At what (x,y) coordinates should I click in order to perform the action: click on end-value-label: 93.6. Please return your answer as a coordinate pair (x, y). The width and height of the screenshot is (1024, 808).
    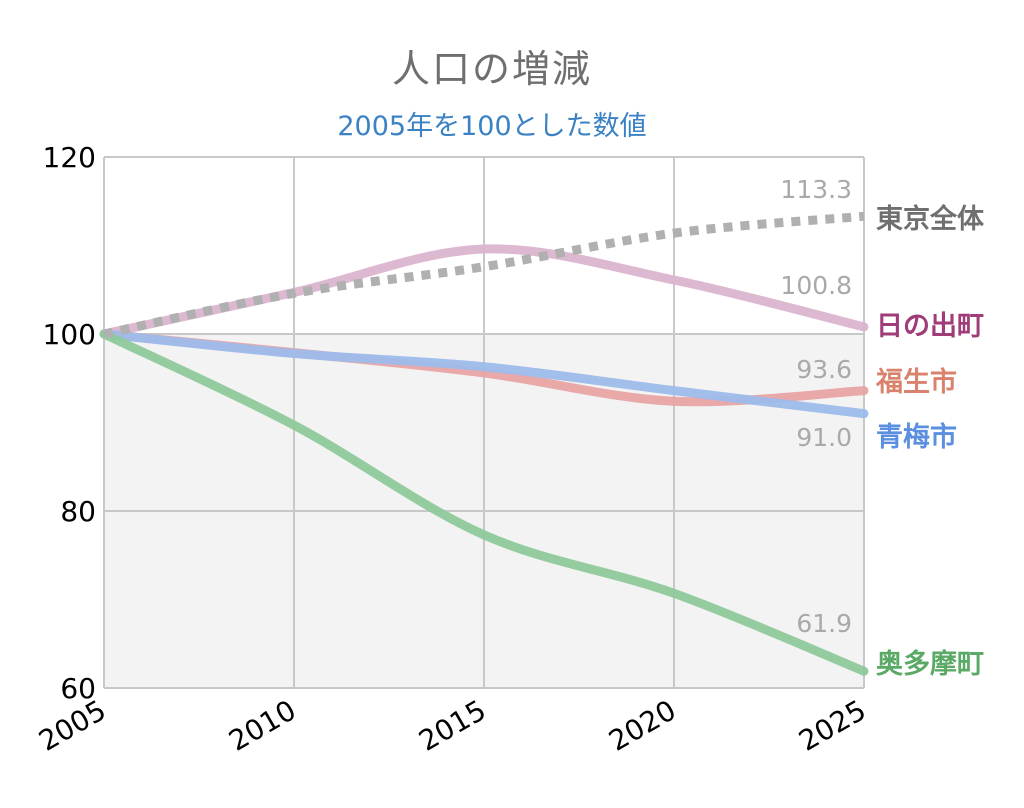
    Looking at the image, I should click on (824, 369).